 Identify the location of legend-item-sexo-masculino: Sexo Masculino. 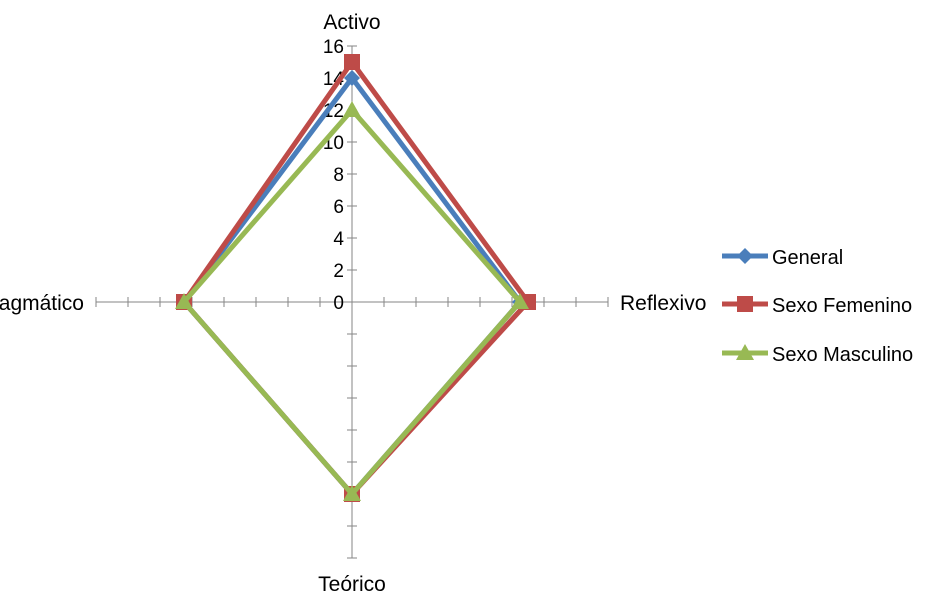
(817, 355).